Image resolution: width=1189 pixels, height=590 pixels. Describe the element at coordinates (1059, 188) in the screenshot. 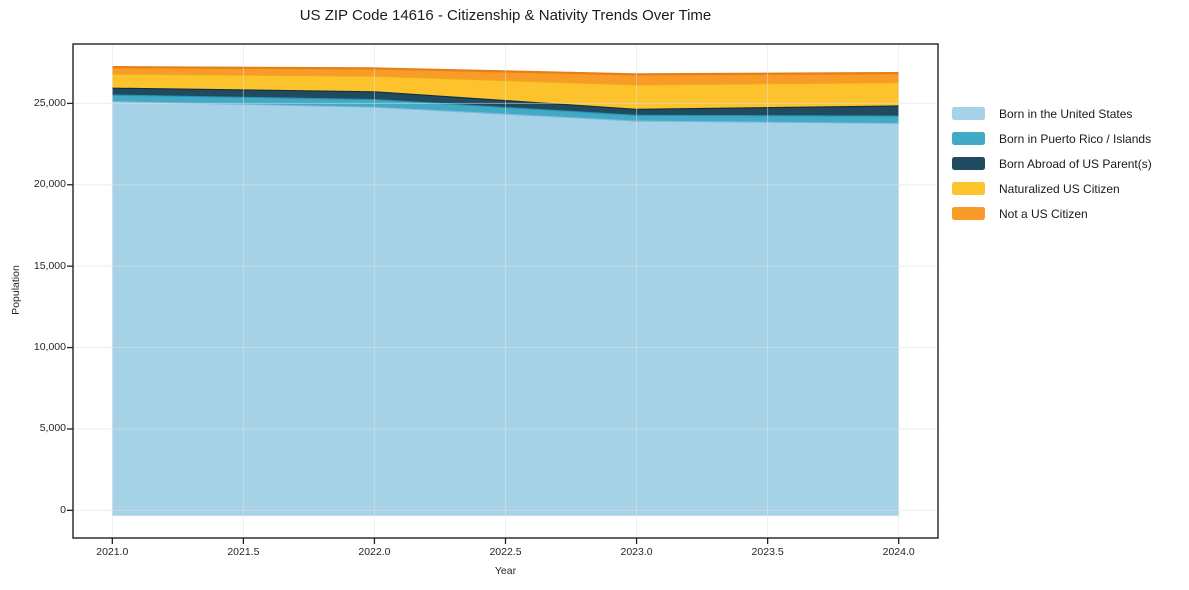

I see `legend-label: Naturalized US Citizen` at that location.